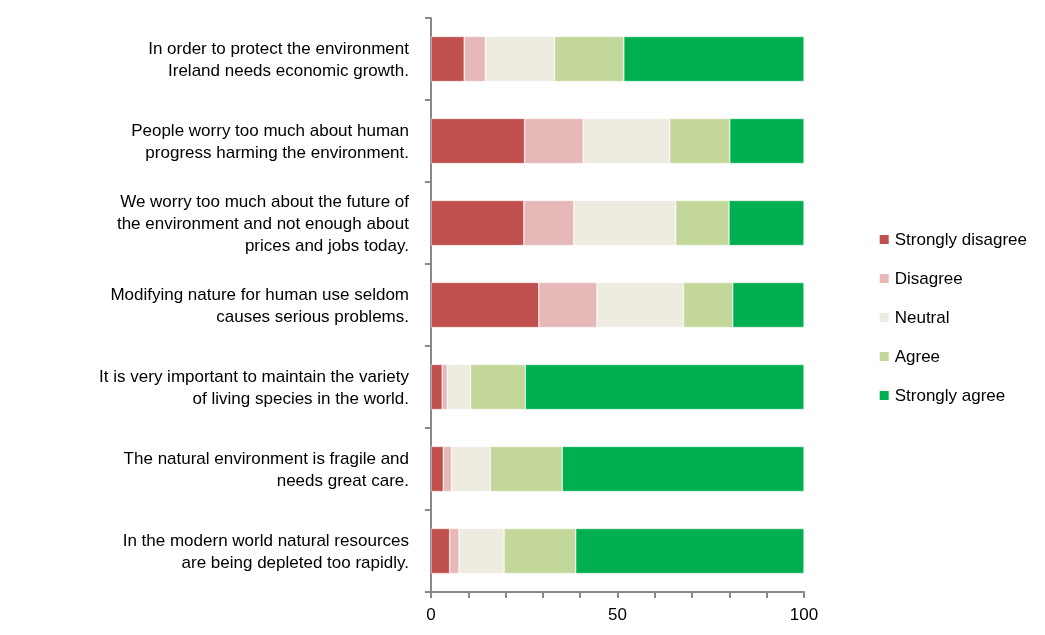 The height and width of the screenshot is (635, 1045). I want to click on legend-label: Disagree, so click(928, 278).